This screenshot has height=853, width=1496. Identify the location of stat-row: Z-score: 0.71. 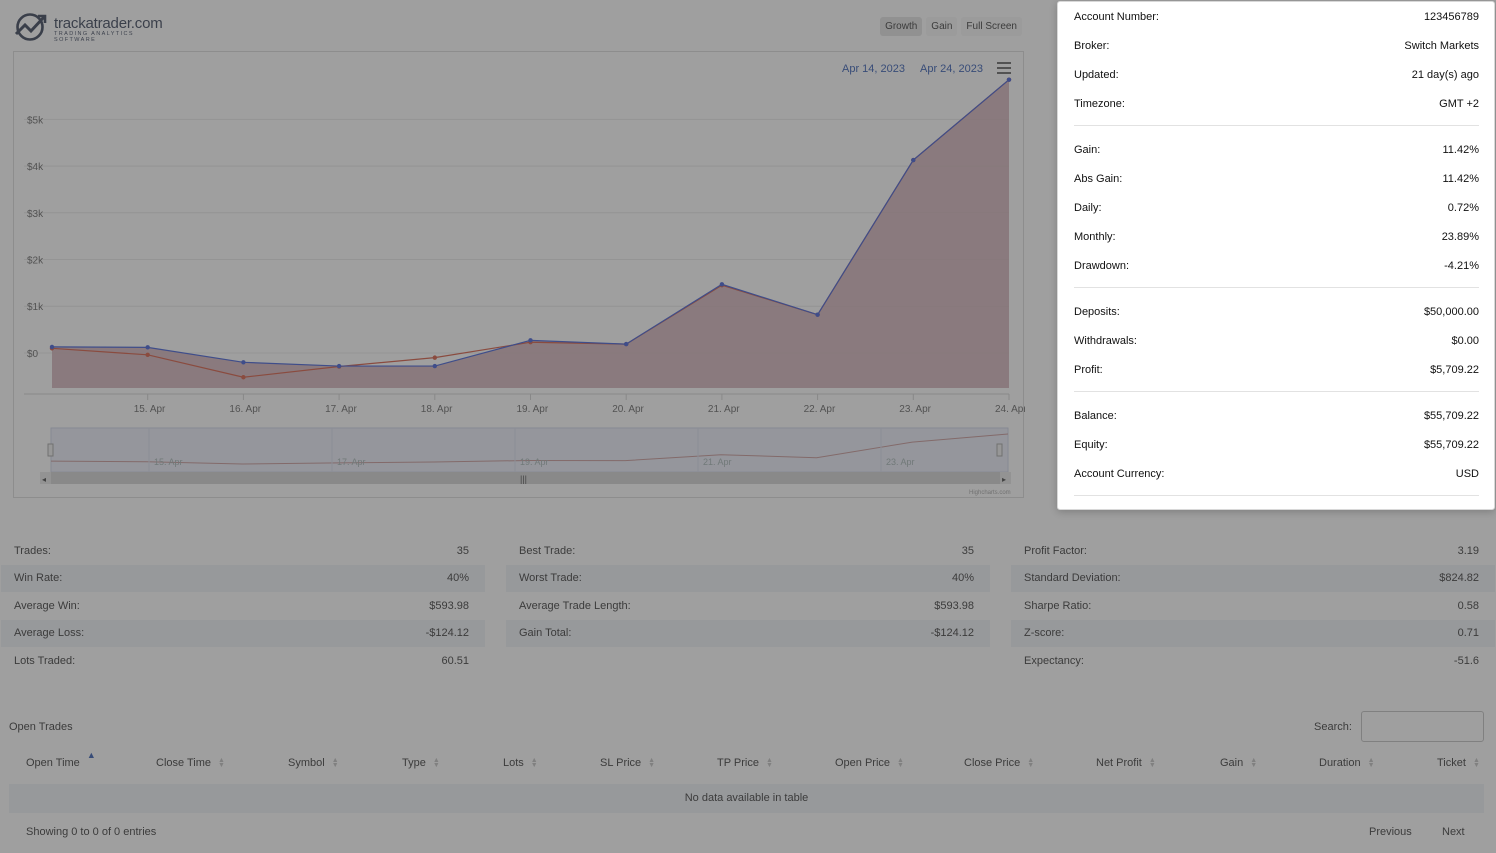
(1253, 633).